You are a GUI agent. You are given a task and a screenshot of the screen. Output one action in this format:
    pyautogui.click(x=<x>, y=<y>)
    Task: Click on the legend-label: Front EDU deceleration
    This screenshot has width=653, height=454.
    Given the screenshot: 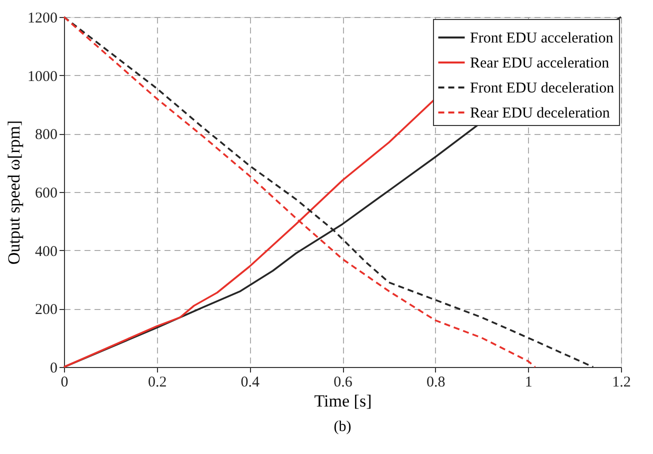 What is the action you would take?
    pyautogui.click(x=542, y=88)
    